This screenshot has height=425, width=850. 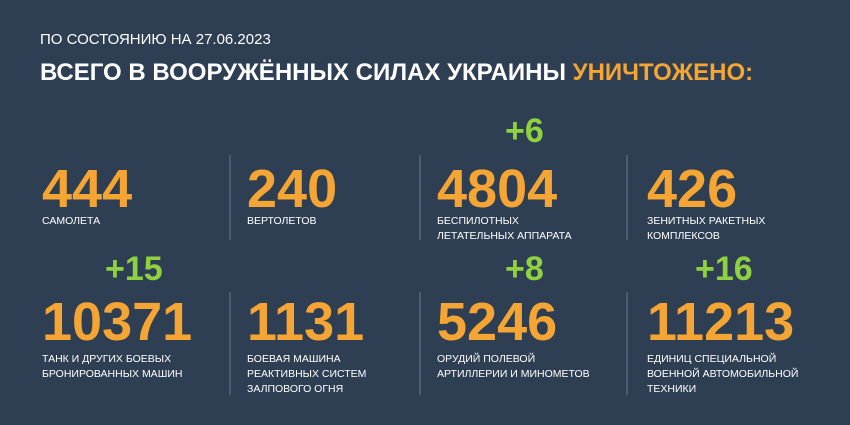 I want to click on label: ЕДИНИЦ СПЕЦИАЛЬНОЙ, so click(x=711, y=358).